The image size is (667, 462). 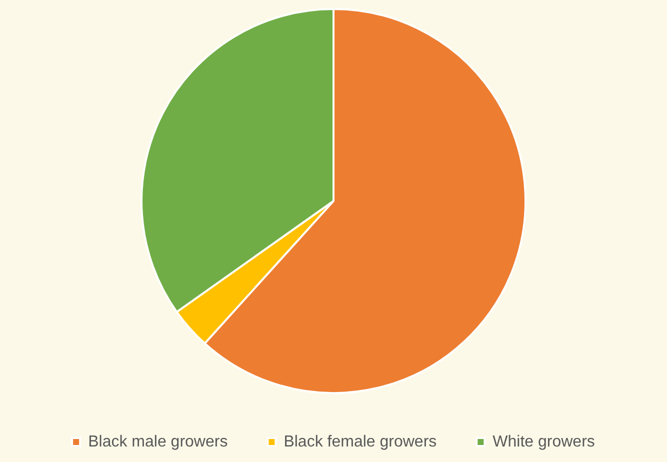 I want to click on legend-label: Black male growers, so click(x=158, y=441).